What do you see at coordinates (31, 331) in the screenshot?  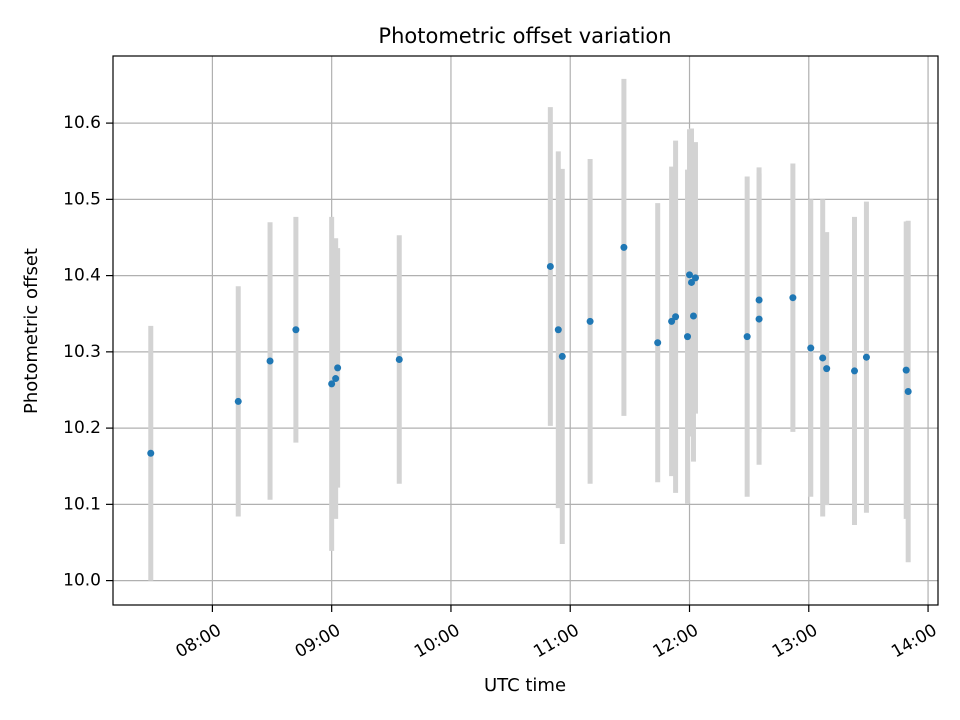 I see `y-axis-label: Photometric offset` at bounding box center [31, 331].